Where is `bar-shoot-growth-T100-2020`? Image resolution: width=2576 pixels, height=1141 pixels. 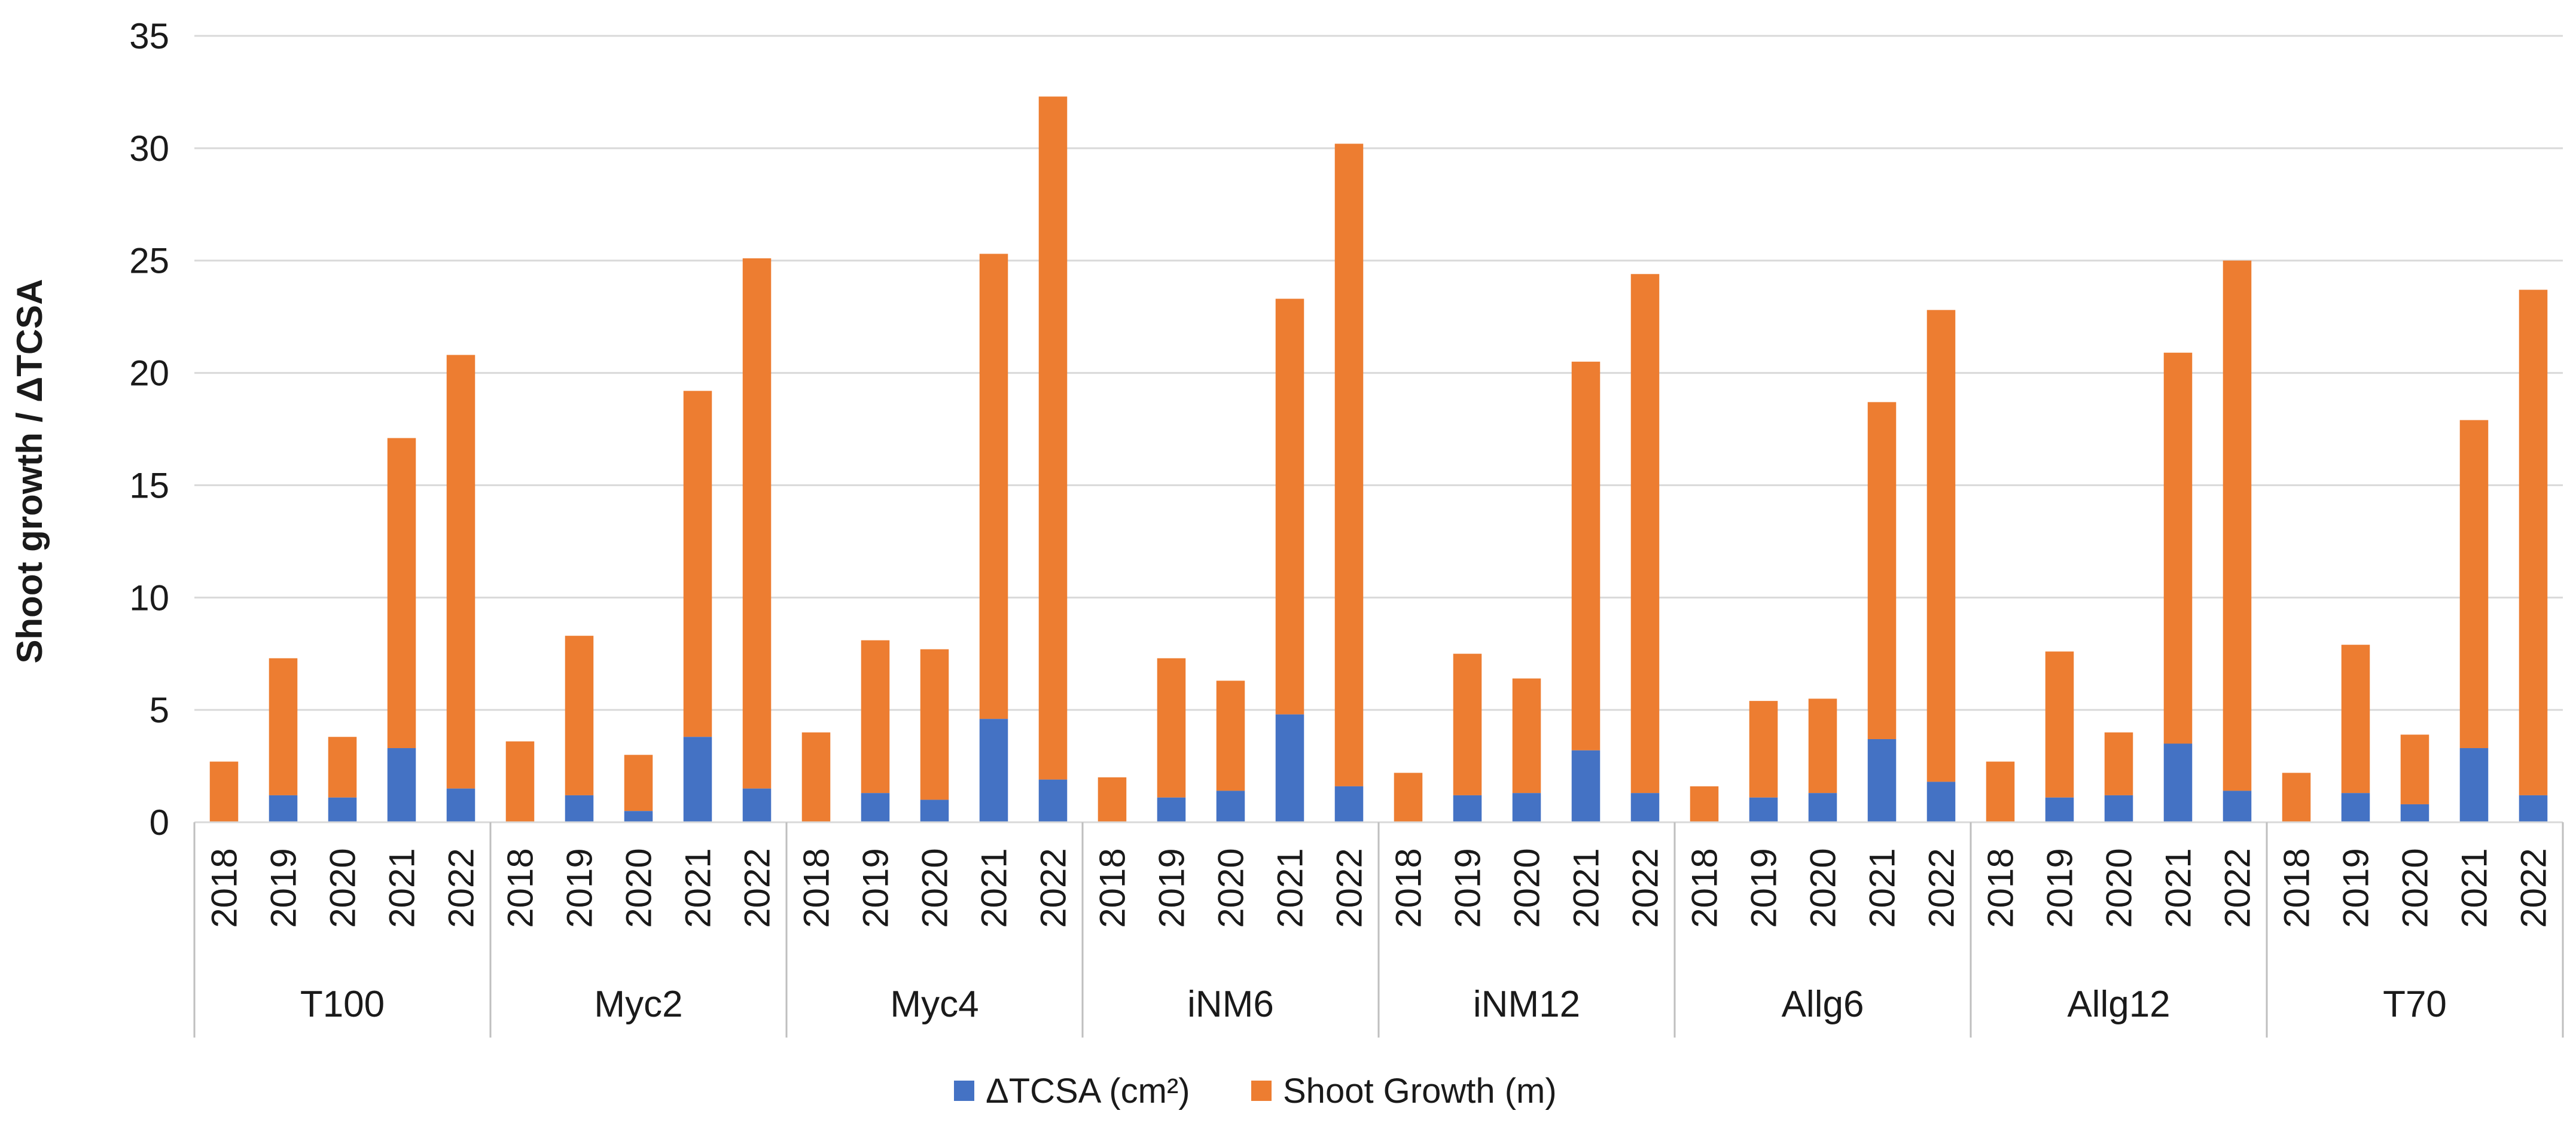 bar-shoot-growth-T100-2020 is located at coordinates (342, 767).